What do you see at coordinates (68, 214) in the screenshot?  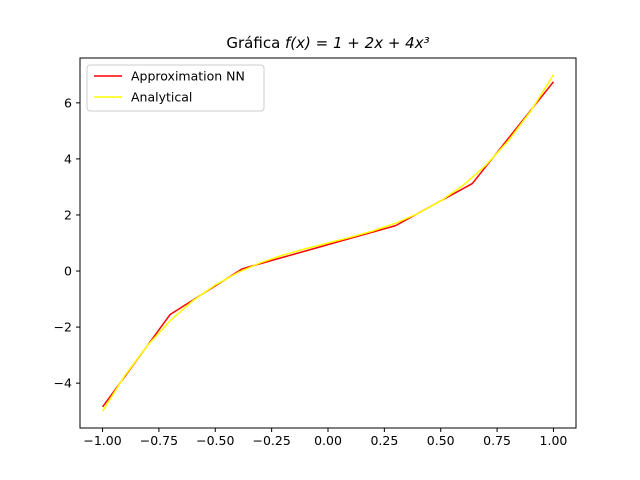 I see `y-tick-label: 2` at bounding box center [68, 214].